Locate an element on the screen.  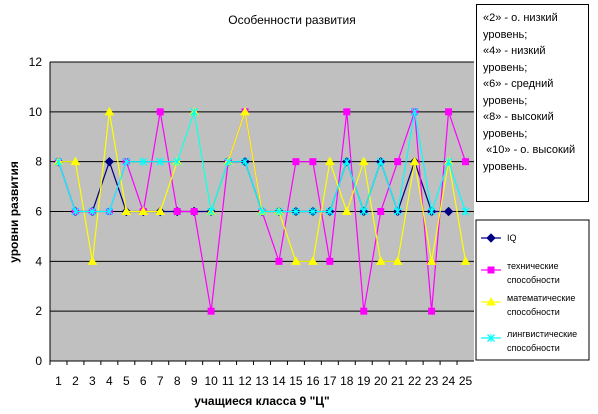
note-line: «8» - высокий is located at coordinates (518, 117).